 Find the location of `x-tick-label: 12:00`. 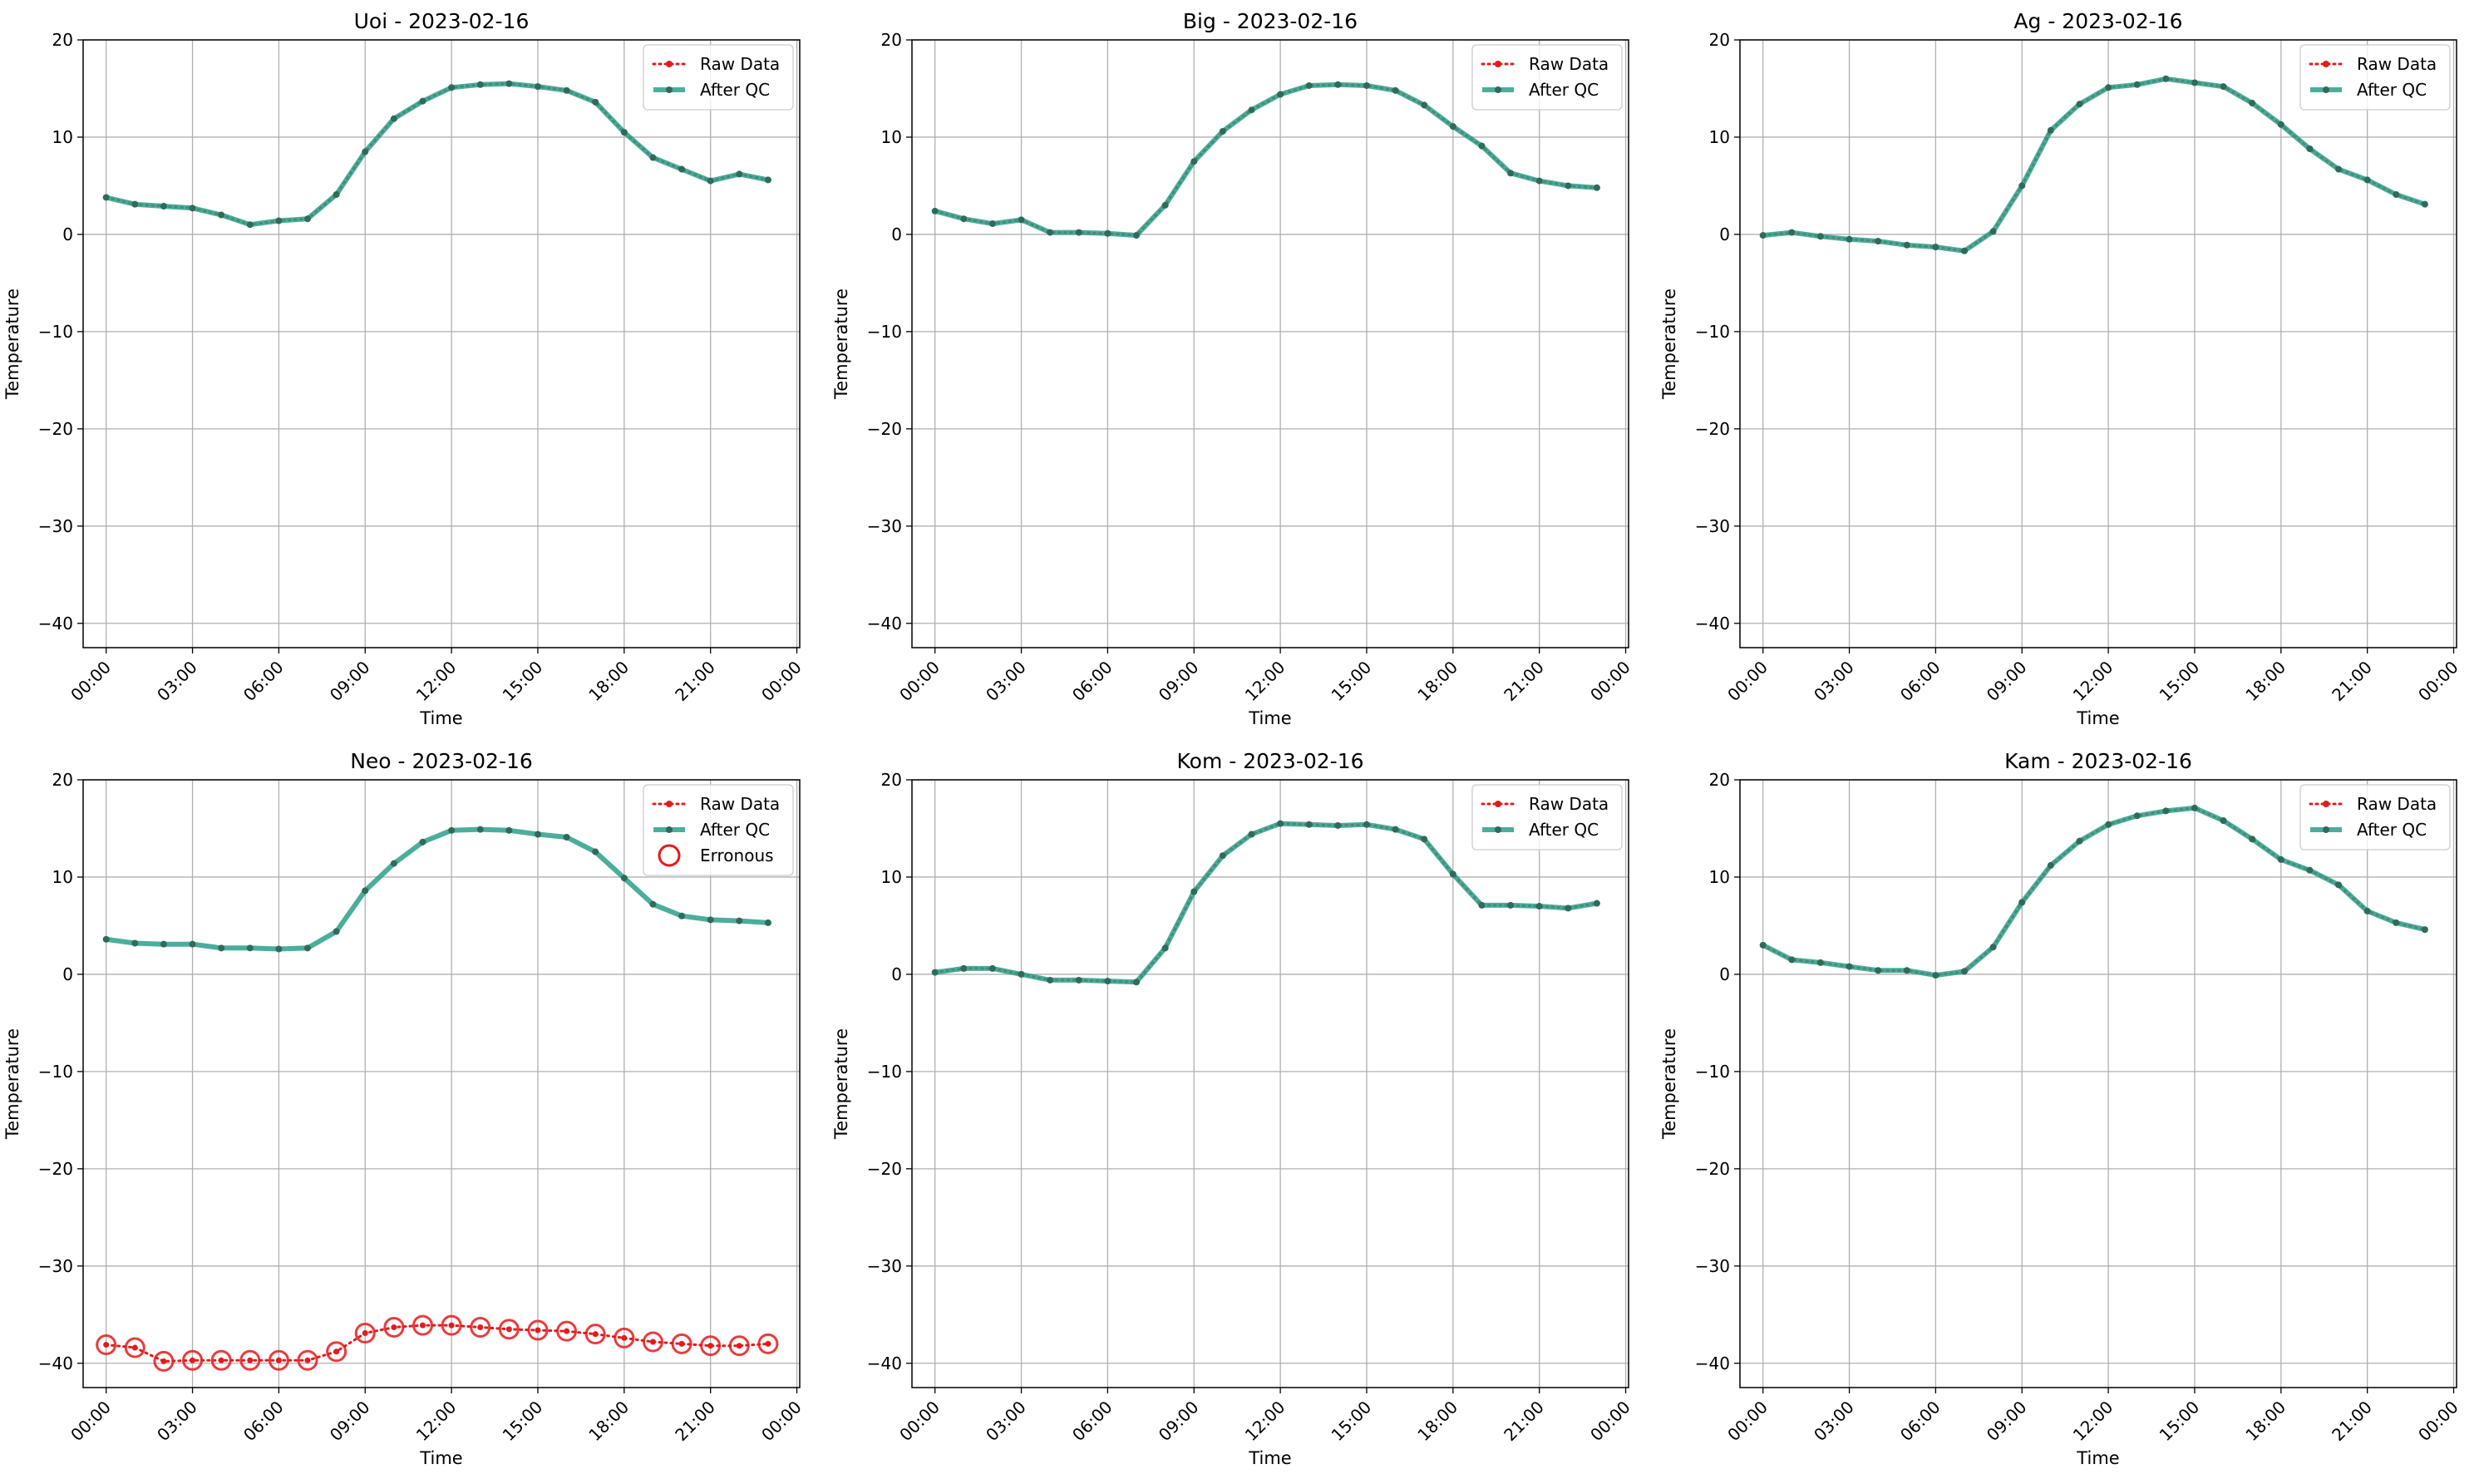

x-tick-label: 12:00 is located at coordinates (2093, 1421).